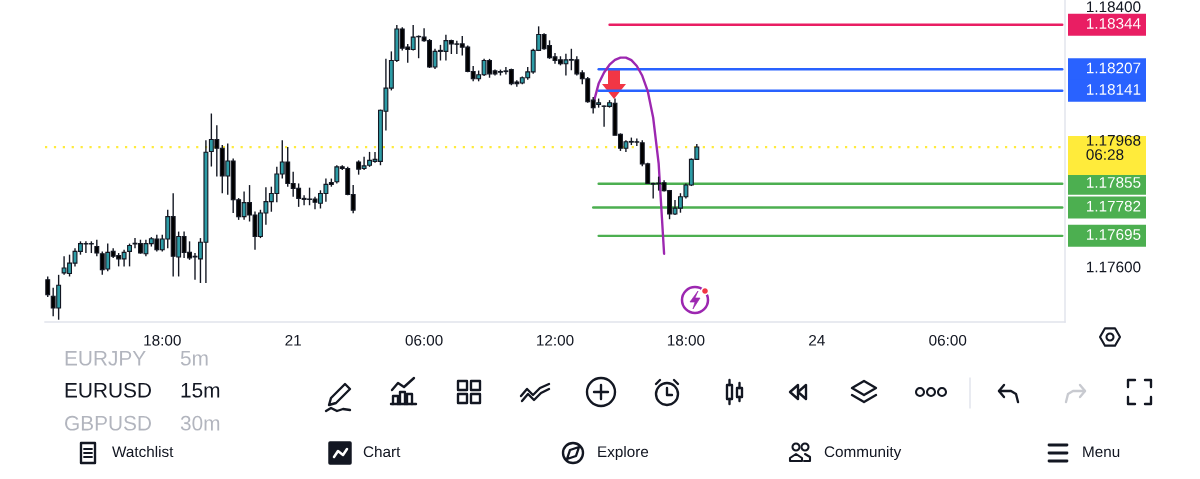 Image resolution: width=1200 pixels, height=479 pixels. What do you see at coordinates (629, 155) in the screenshot?
I see `line-series` at bounding box center [629, 155].